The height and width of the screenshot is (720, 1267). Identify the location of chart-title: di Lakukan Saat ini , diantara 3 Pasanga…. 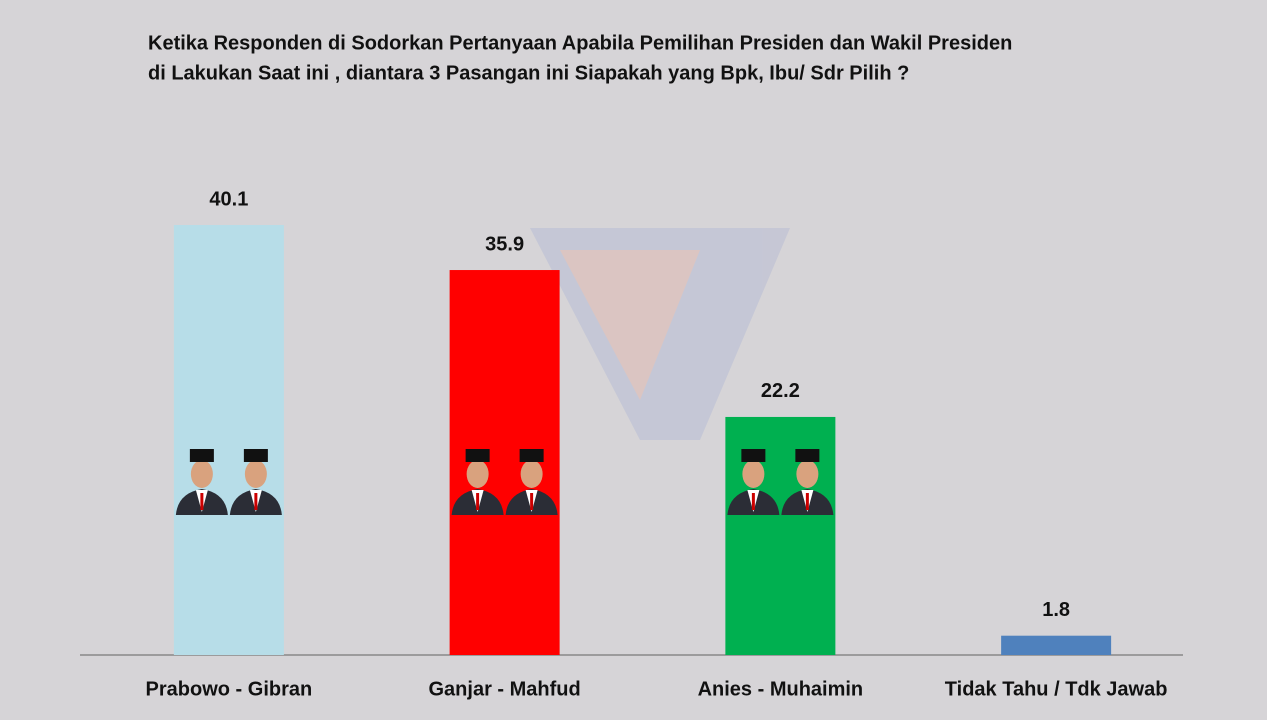
(528, 73).